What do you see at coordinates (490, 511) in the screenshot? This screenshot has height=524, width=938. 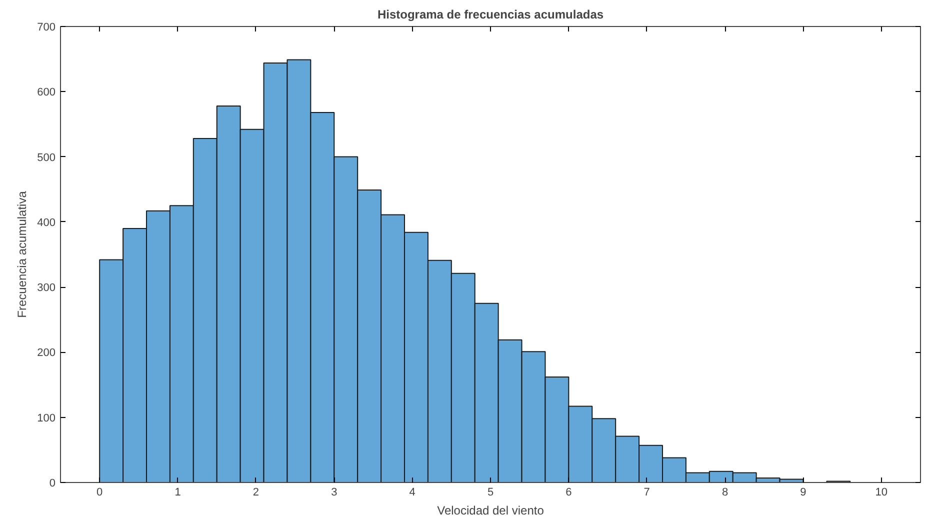 I see `x-axis-title: Velocidad del viento` at bounding box center [490, 511].